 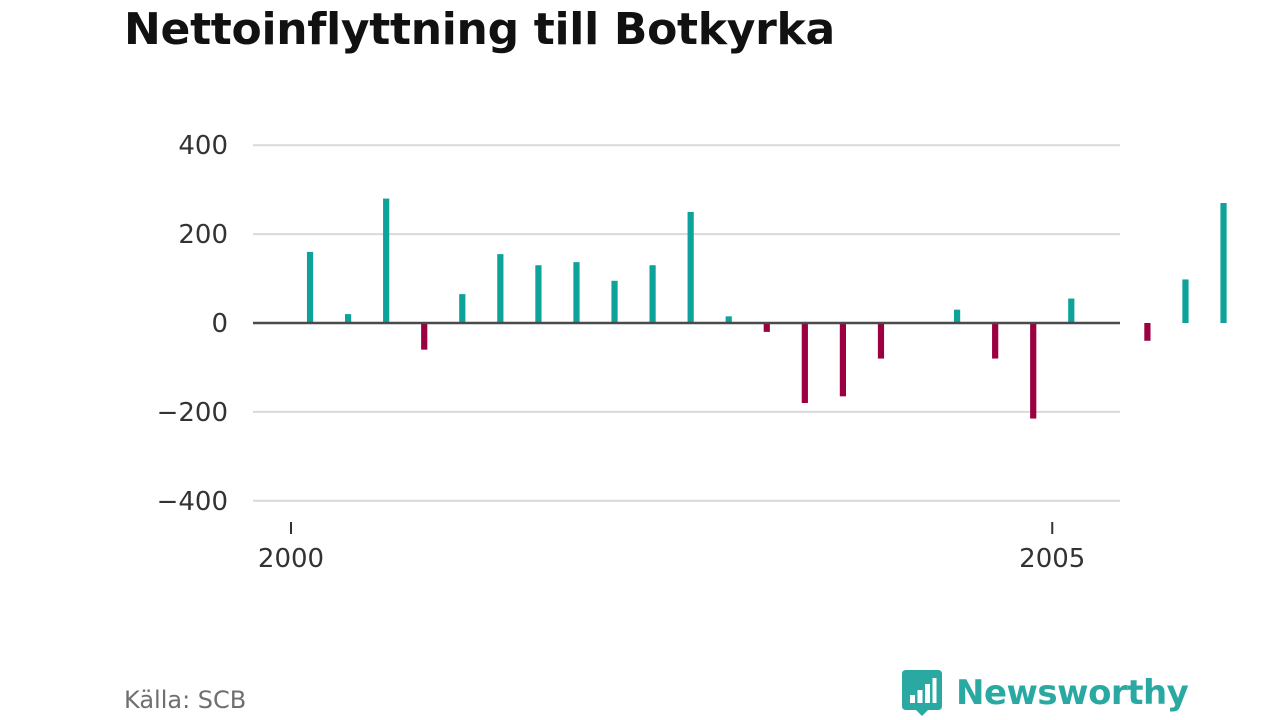 I want to click on y-tick-label: 200, so click(x=203, y=235).